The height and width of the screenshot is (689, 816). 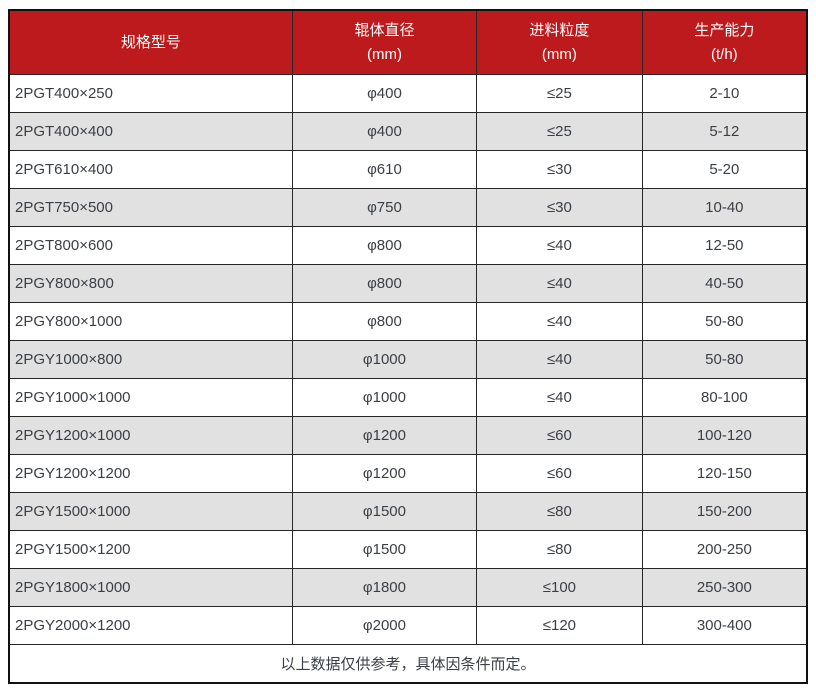 I want to click on table-row: 2PGT400×400 φ400 ≤25 5-12, so click(x=408, y=131).